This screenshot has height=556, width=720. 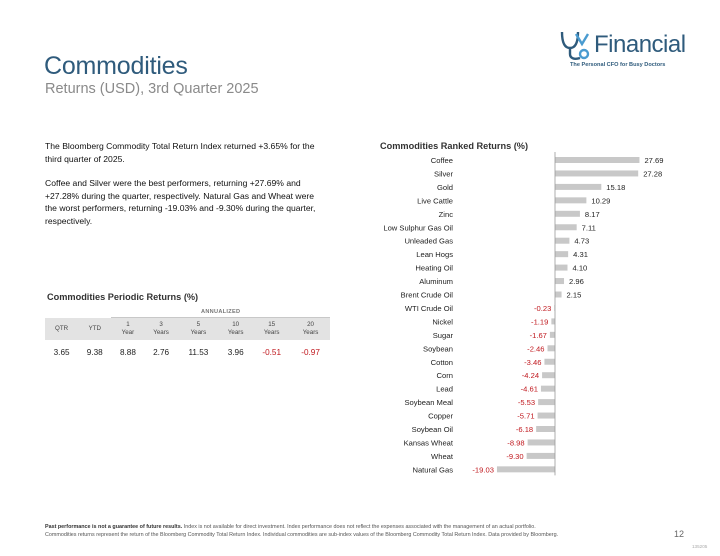 I want to click on periodic-returns-title: Commodities Periodic Returns (%), so click(x=123, y=297).